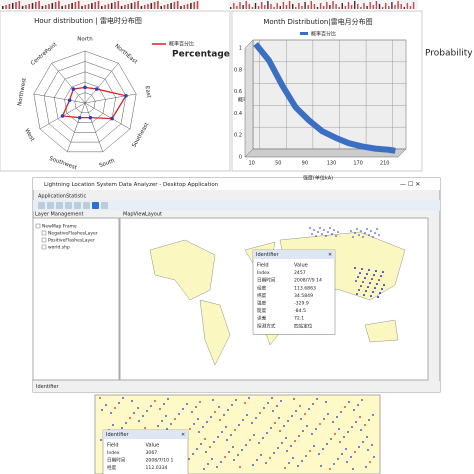 The image size is (474, 474). Describe the element at coordinates (385, 164) in the screenshot. I see `x-tick-label: 210` at that location.